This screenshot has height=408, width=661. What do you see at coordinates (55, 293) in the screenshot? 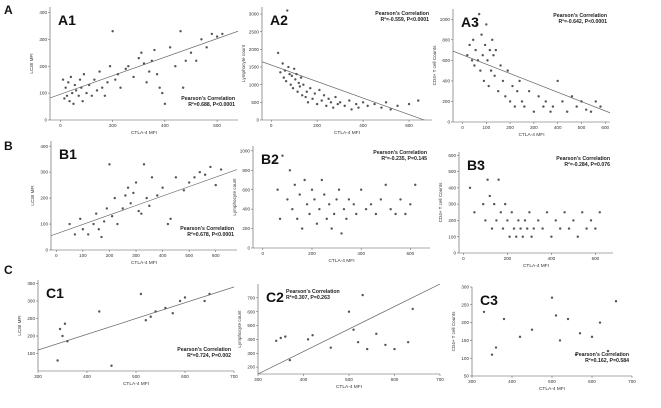
I see `panel-label-c1: C1` at bounding box center [55, 293].